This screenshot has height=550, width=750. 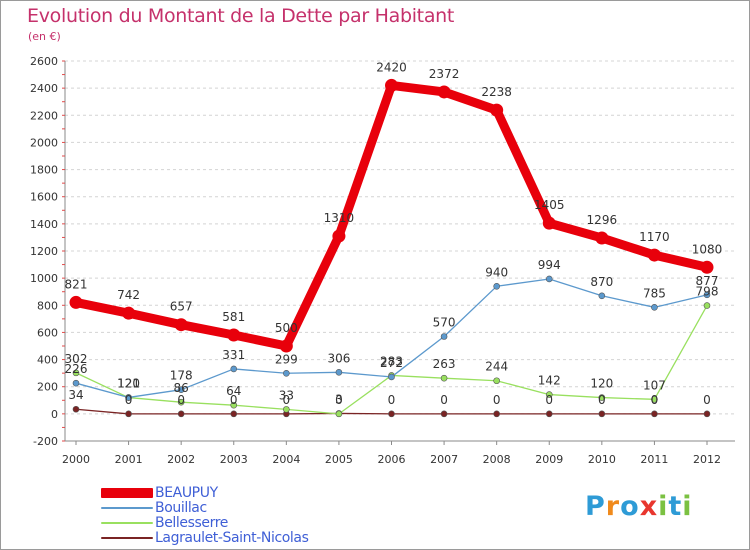 I want to click on data-label: 86, so click(x=181, y=388).